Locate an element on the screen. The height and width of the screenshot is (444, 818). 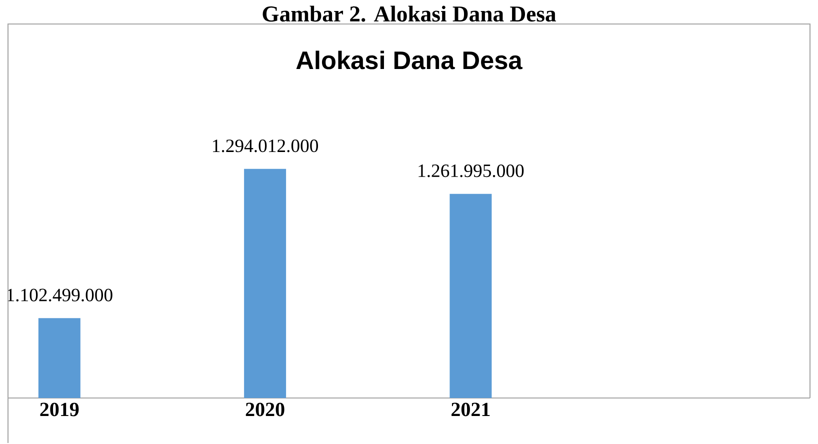
text: Gambar 2. Alokasi Dana Desa is located at coordinates (409, 14).